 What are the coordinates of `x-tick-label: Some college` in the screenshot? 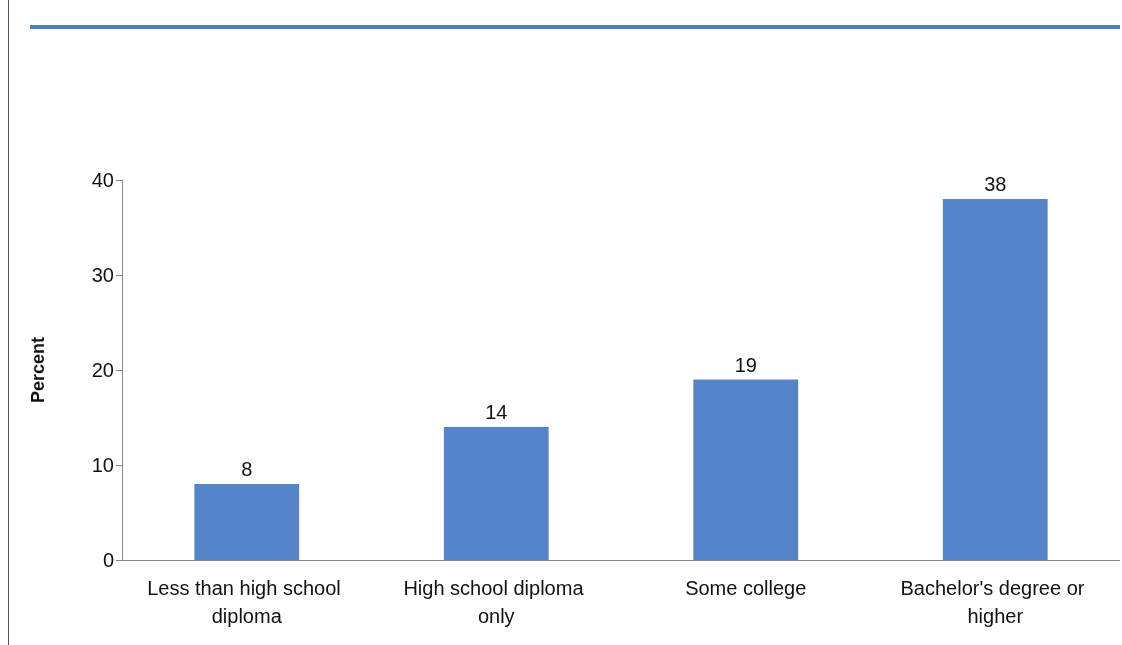 It's located at (746, 588).